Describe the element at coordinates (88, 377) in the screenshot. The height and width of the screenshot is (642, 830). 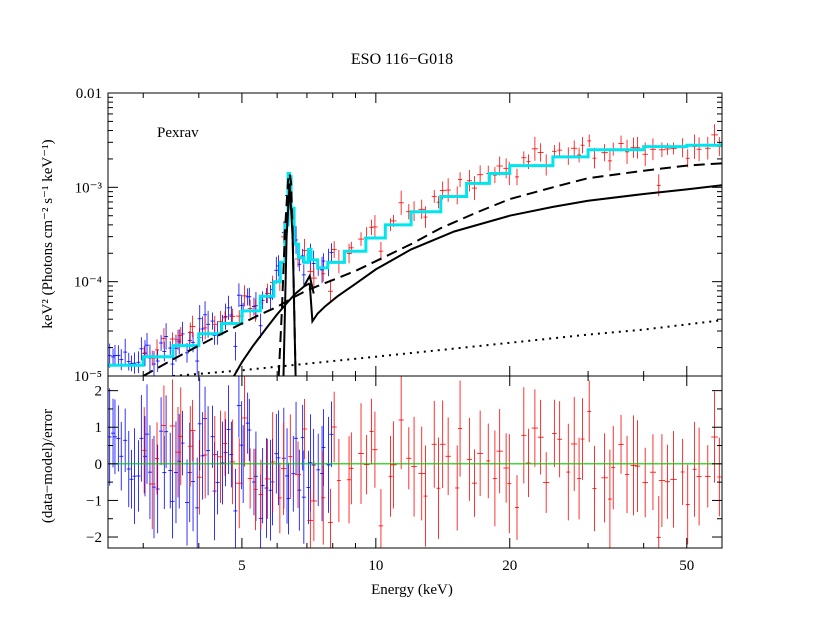
I see `y-tick-label-top: 10⁻⁵` at that location.